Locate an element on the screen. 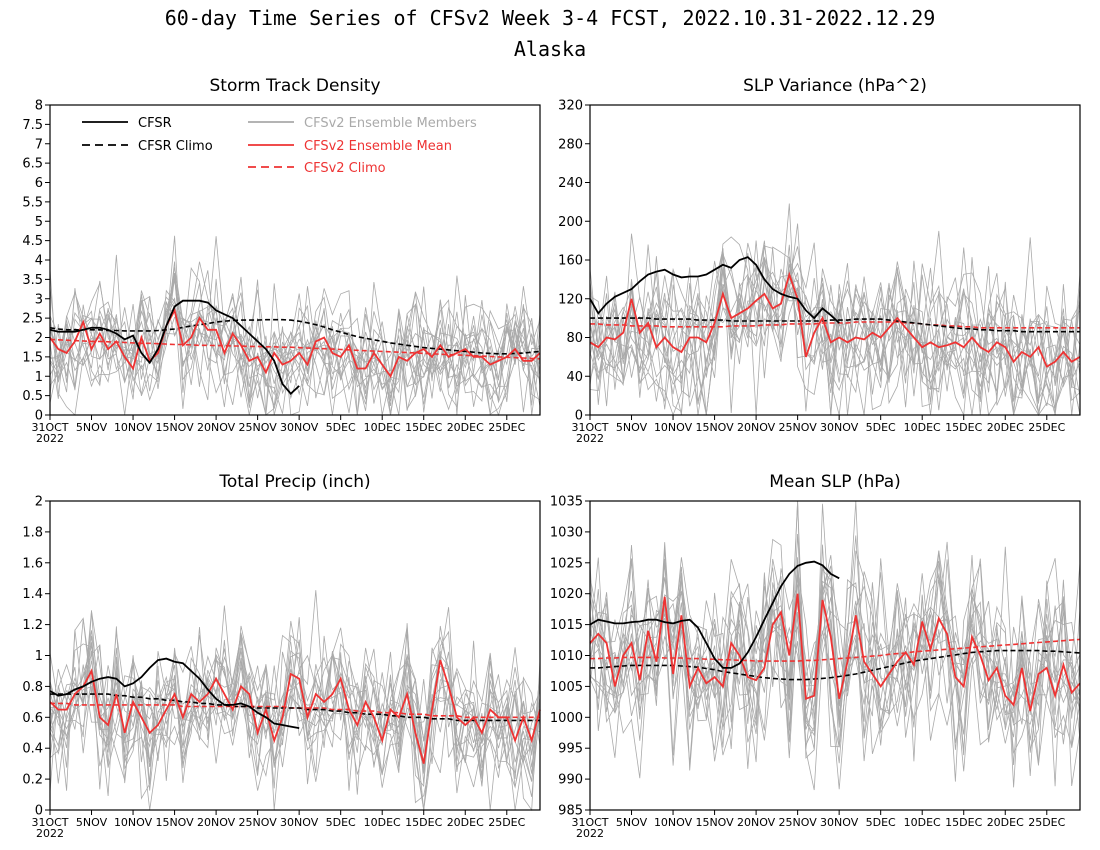 The width and height of the screenshot is (1100, 850). y-tick-label: 200 is located at coordinates (570, 222).